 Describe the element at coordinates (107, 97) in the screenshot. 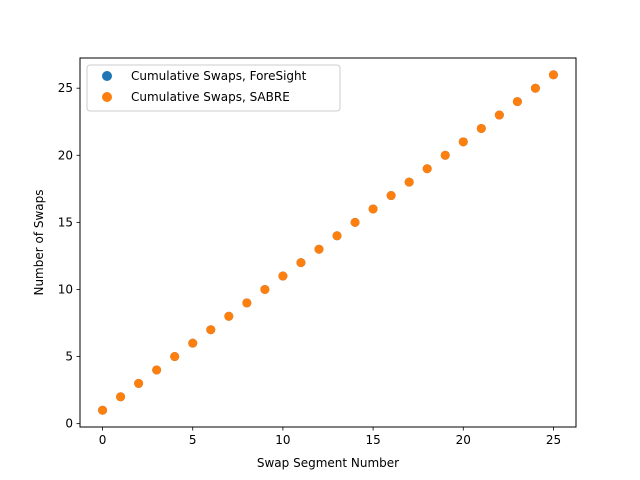

I see `legend-marker-sabre` at that location.